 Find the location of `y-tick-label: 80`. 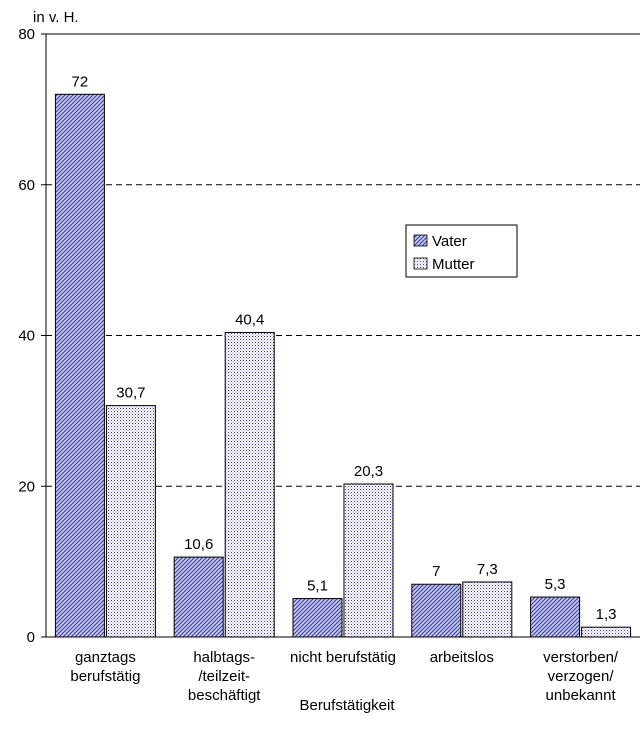

y-tick-label: 80 is located at coordinates (26, 34).